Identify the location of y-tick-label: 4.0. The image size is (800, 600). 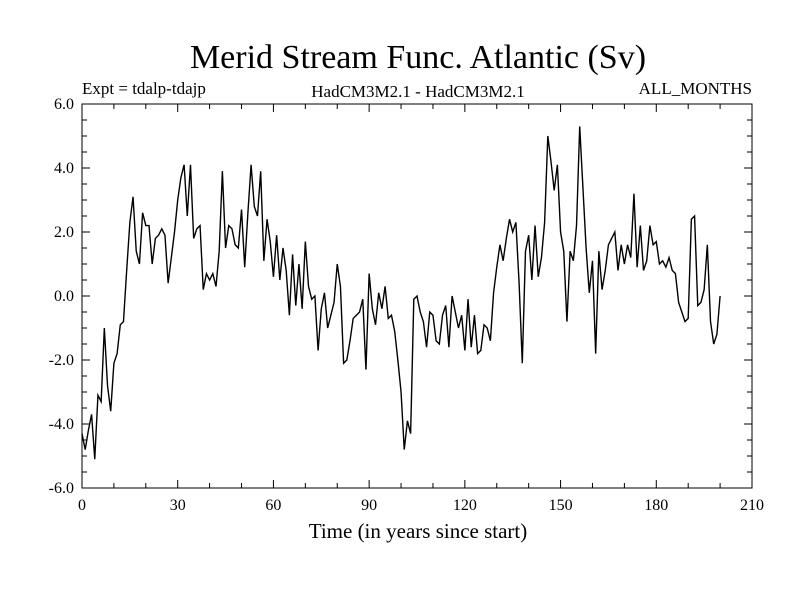
(64, 168).